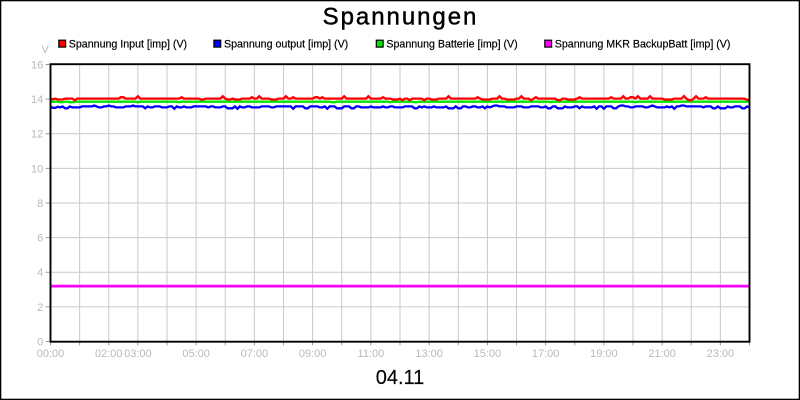 This screenshot has height=400, width=800. I want to click on svg-text: 07:00, so click(255, 354).